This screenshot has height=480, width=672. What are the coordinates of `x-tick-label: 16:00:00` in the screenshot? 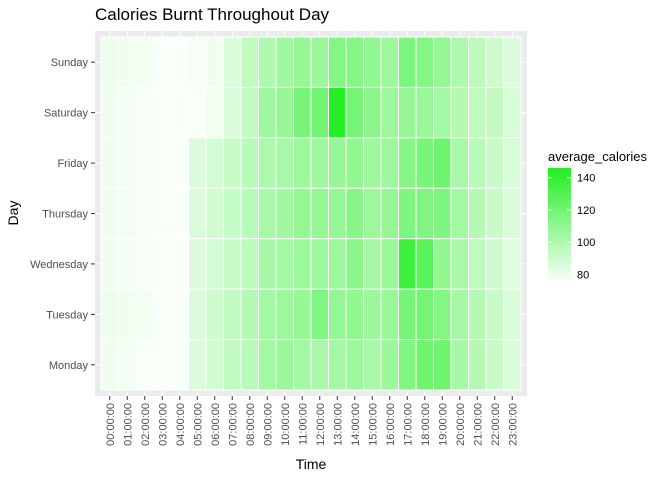 It's located at (391, 424).